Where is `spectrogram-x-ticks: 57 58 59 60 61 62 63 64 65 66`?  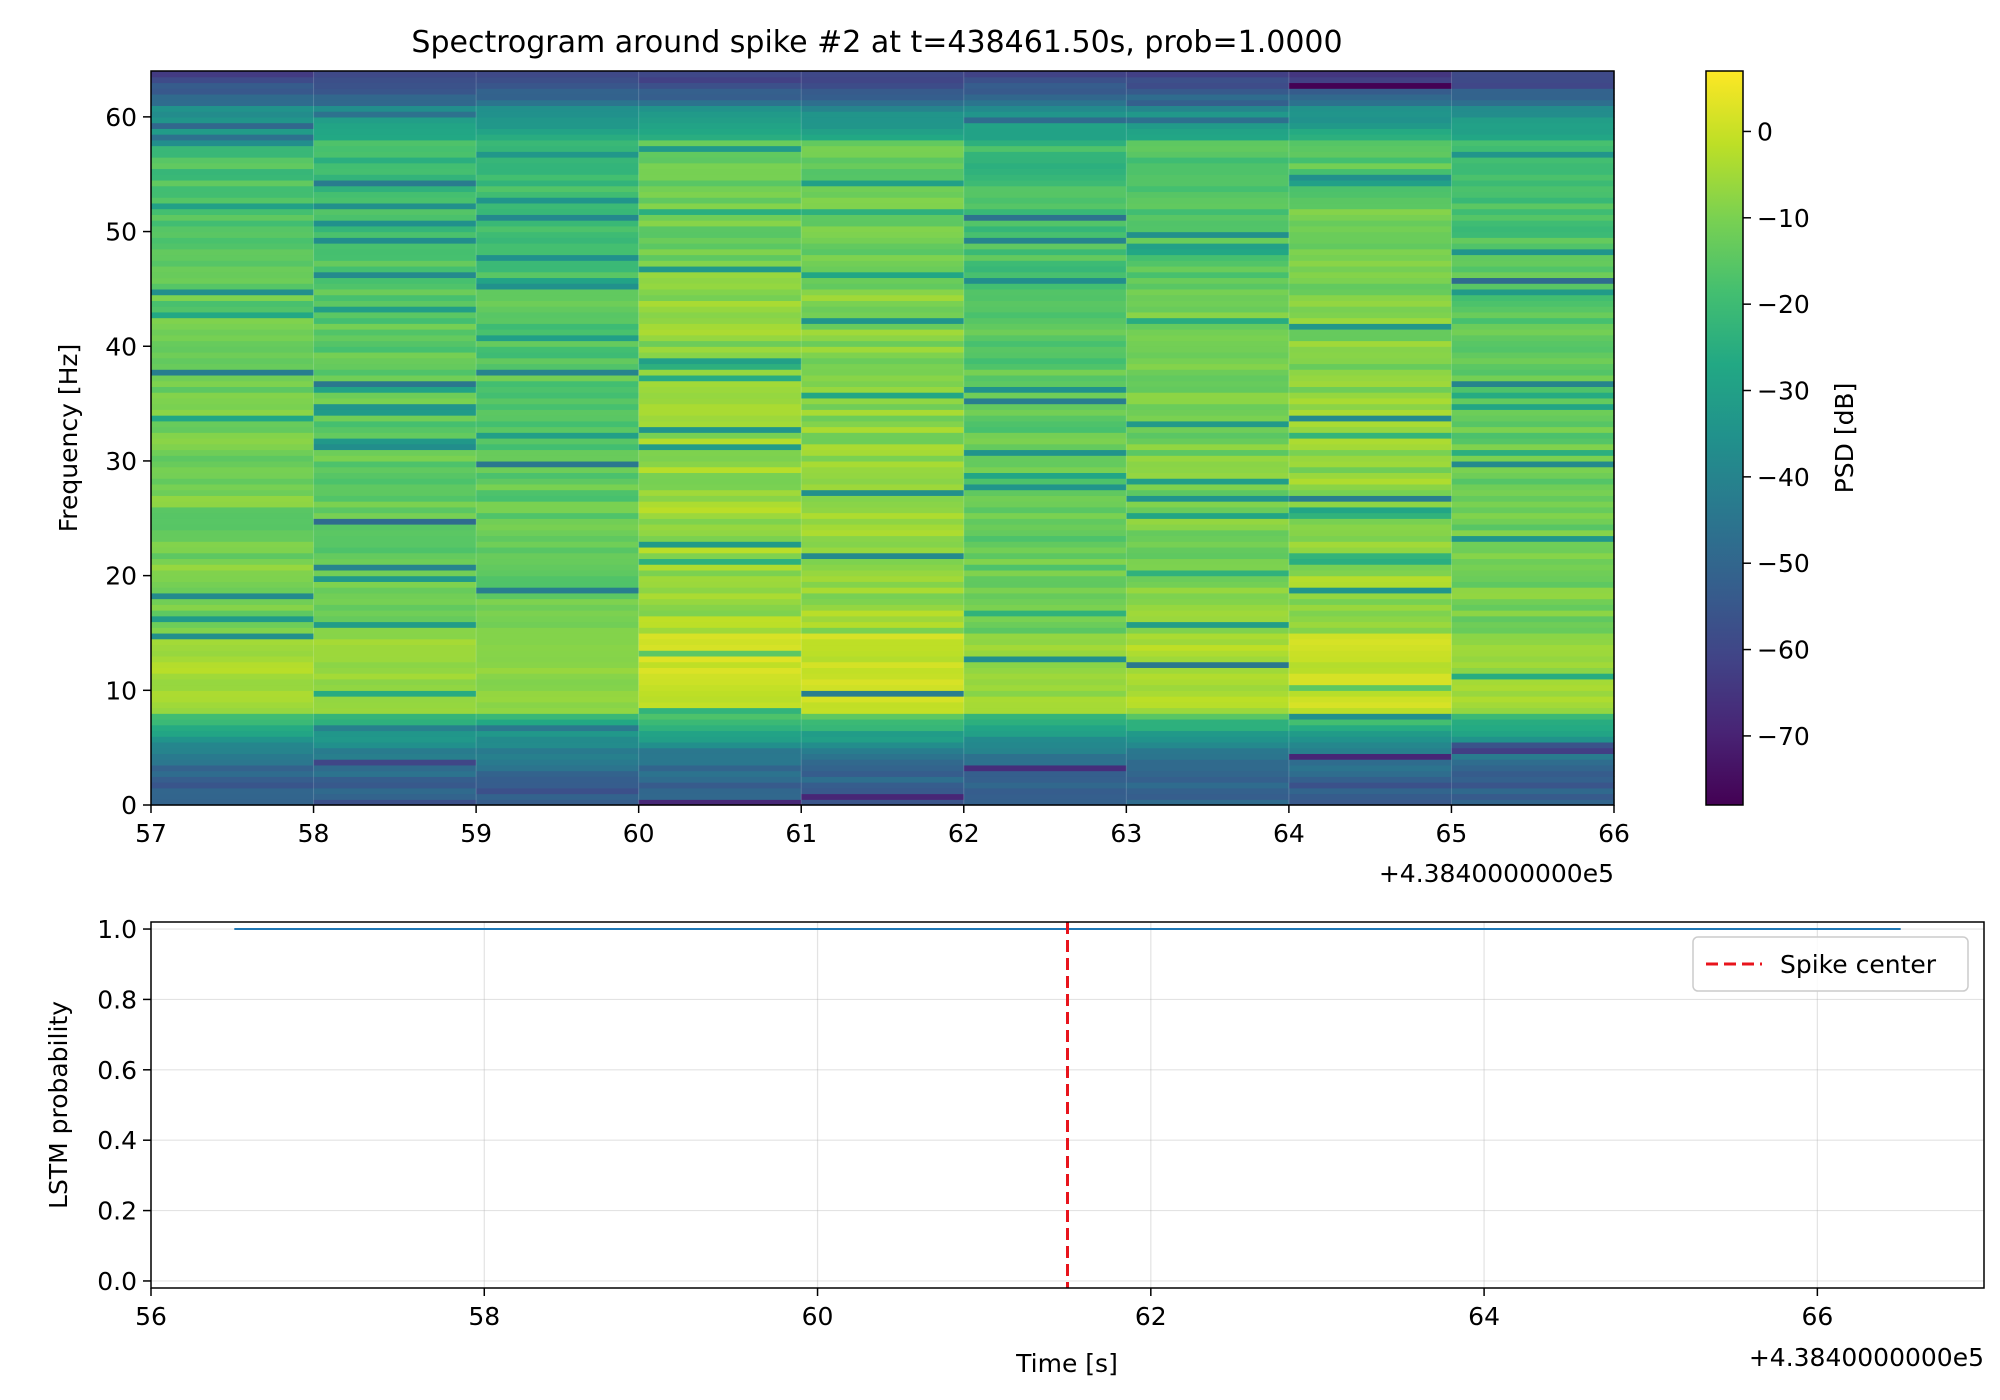
spectrogram-x-ticks: 57 58 59 60 61 62 63 64 65 66 is located at coordinates (882, 826).